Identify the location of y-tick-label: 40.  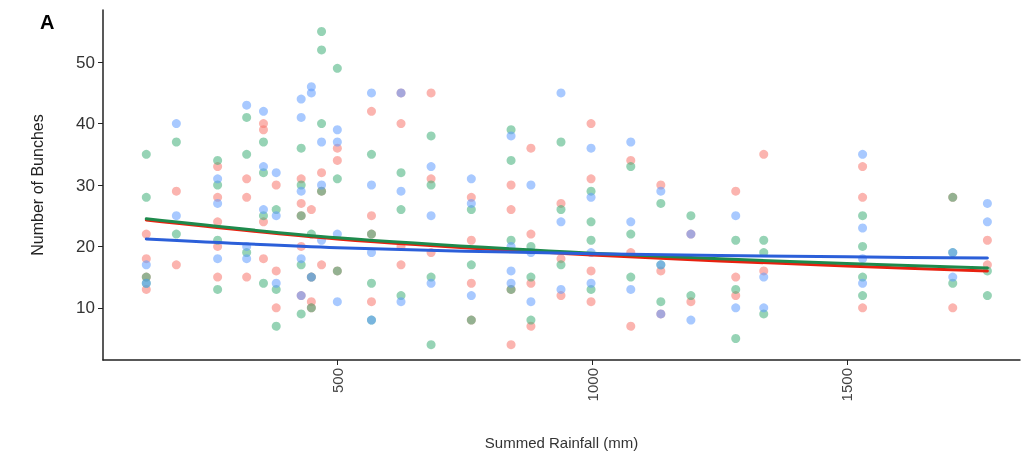
(85, 124).